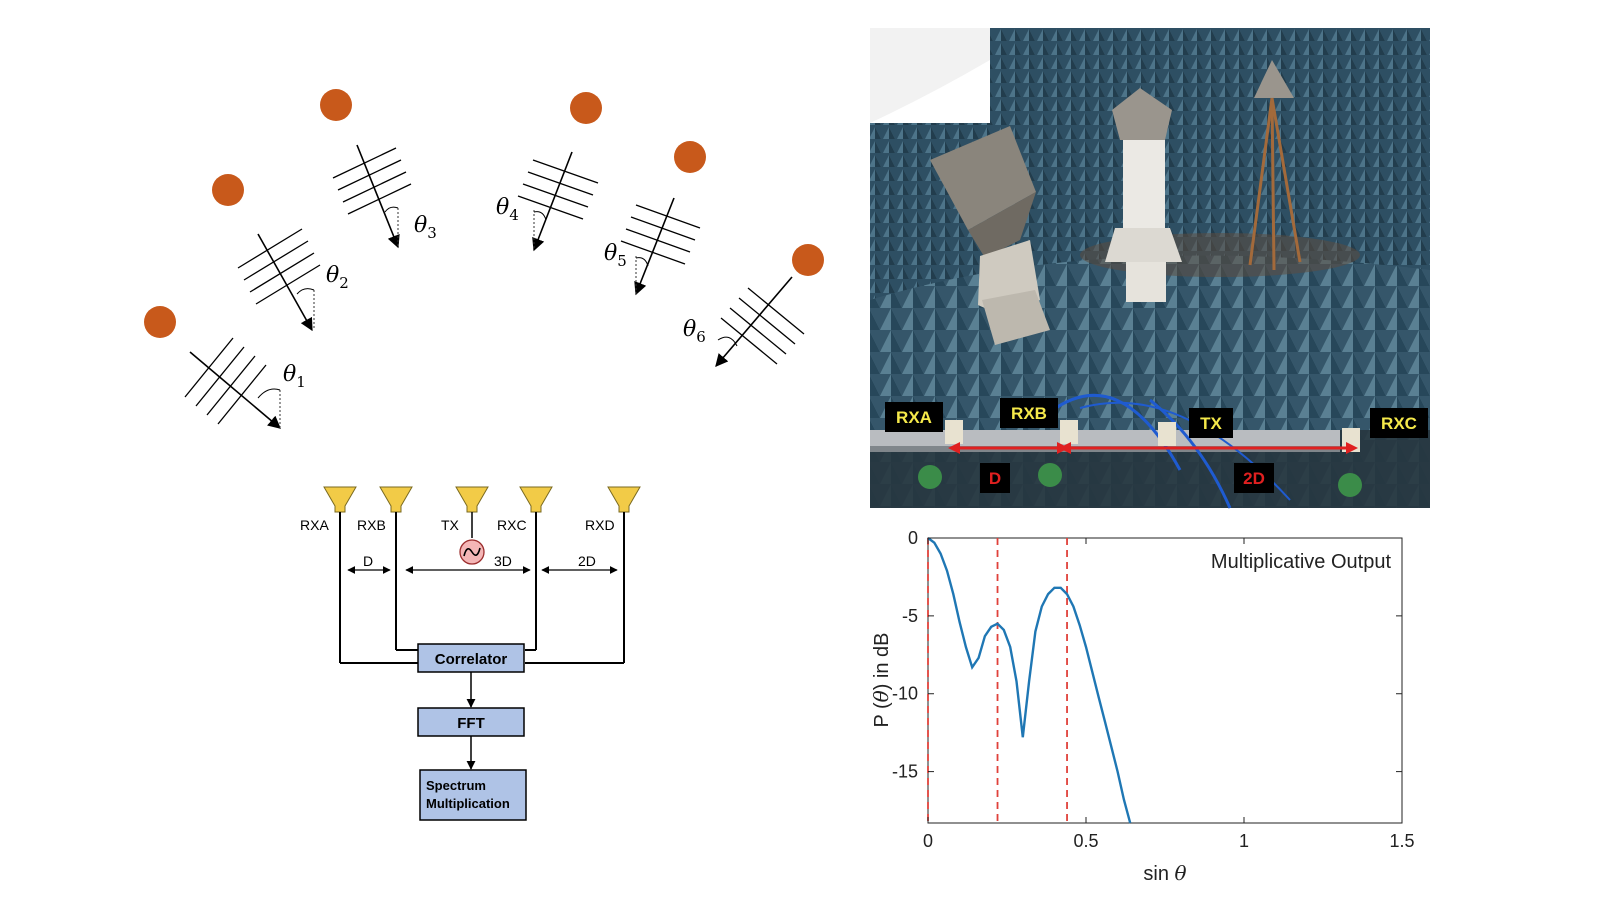 The height and width of the screenshot is (900, 1600). Describe the element at coordinates (881, 679) in the screenshot. I see `y-axis-label: P (θ) in dB` at that location.